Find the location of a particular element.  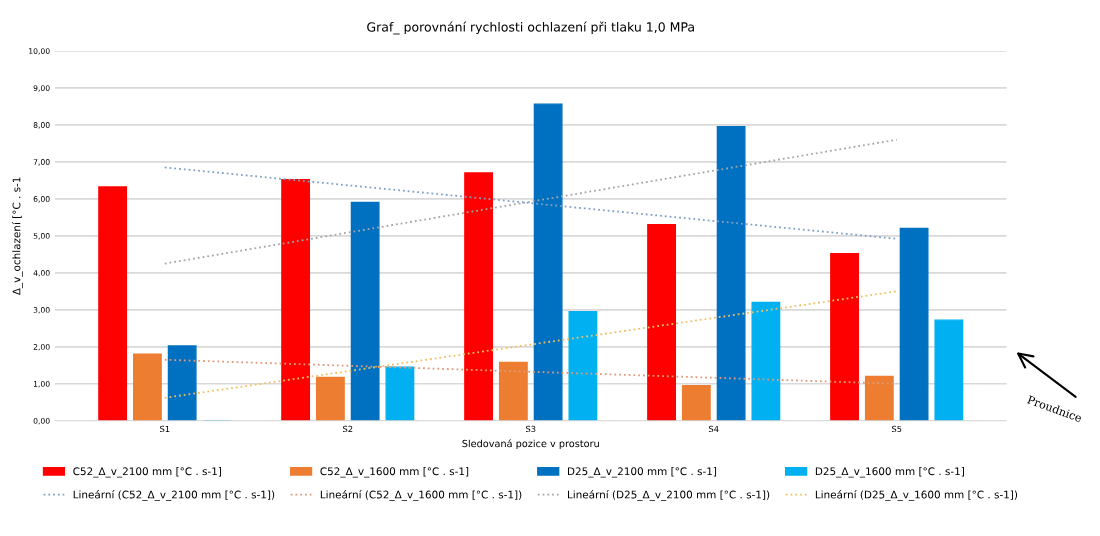

legend-label: D25_Δ_v_1600 mm [°C . s-1] is located at coordinates (889, 472).